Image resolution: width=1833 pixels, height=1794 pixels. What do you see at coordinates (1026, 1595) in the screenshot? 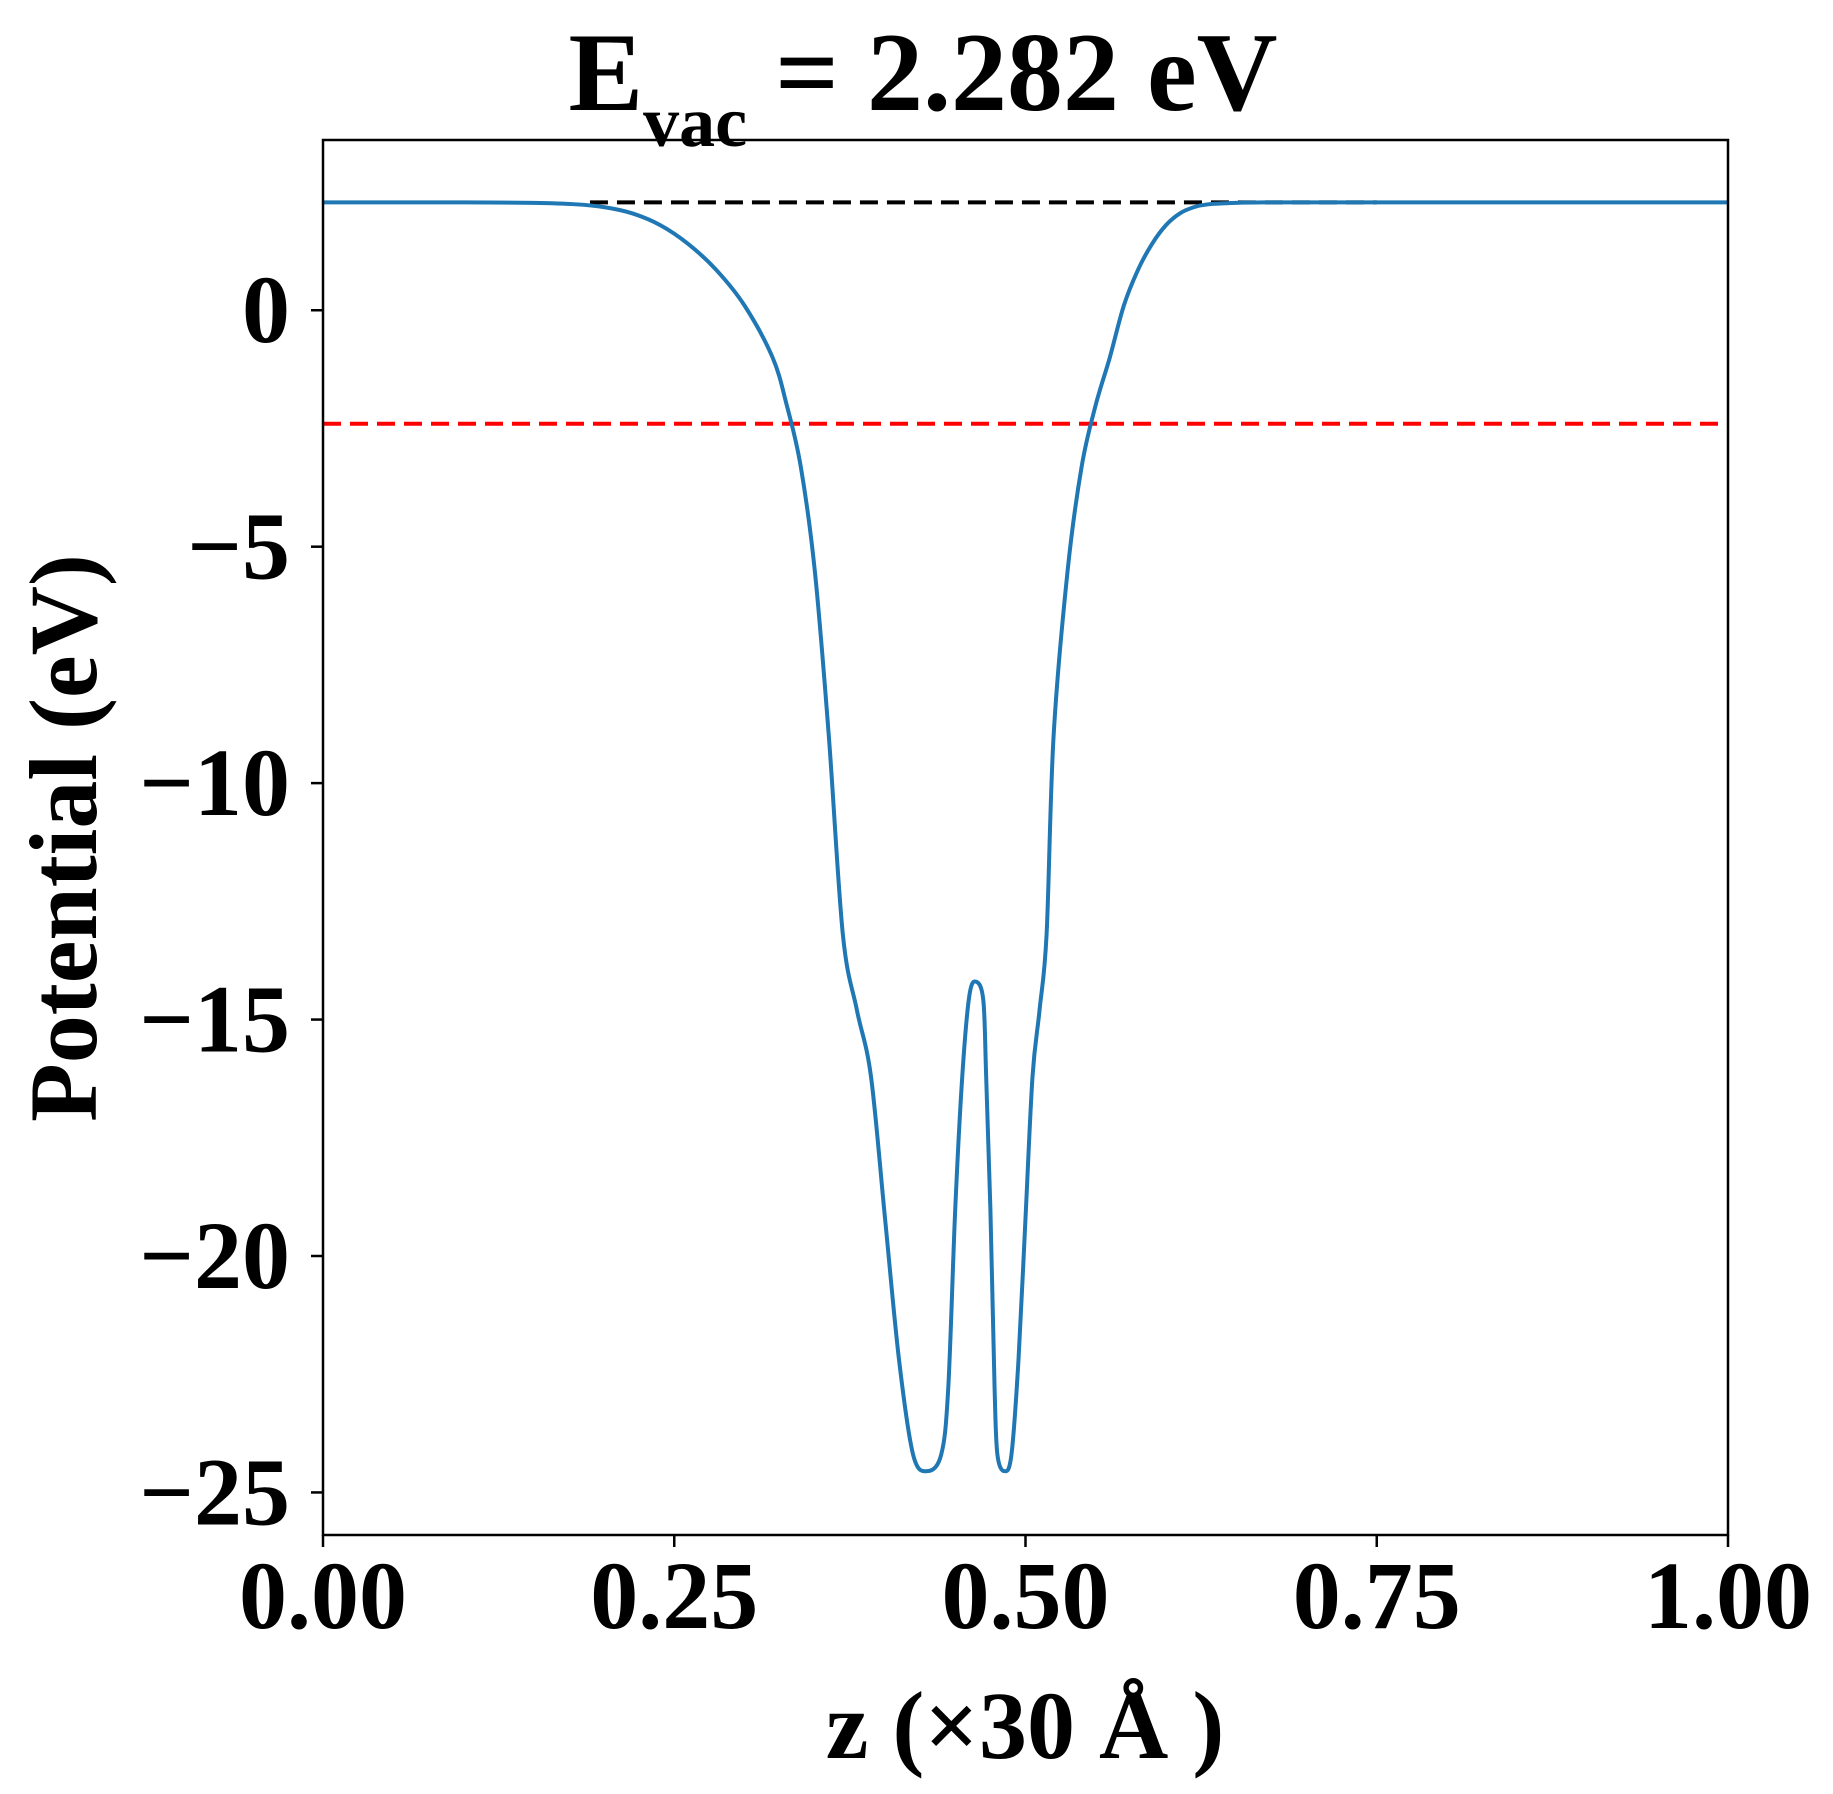
I see `x-tick-label: 0.50` at bounding box center [1026, 1595].